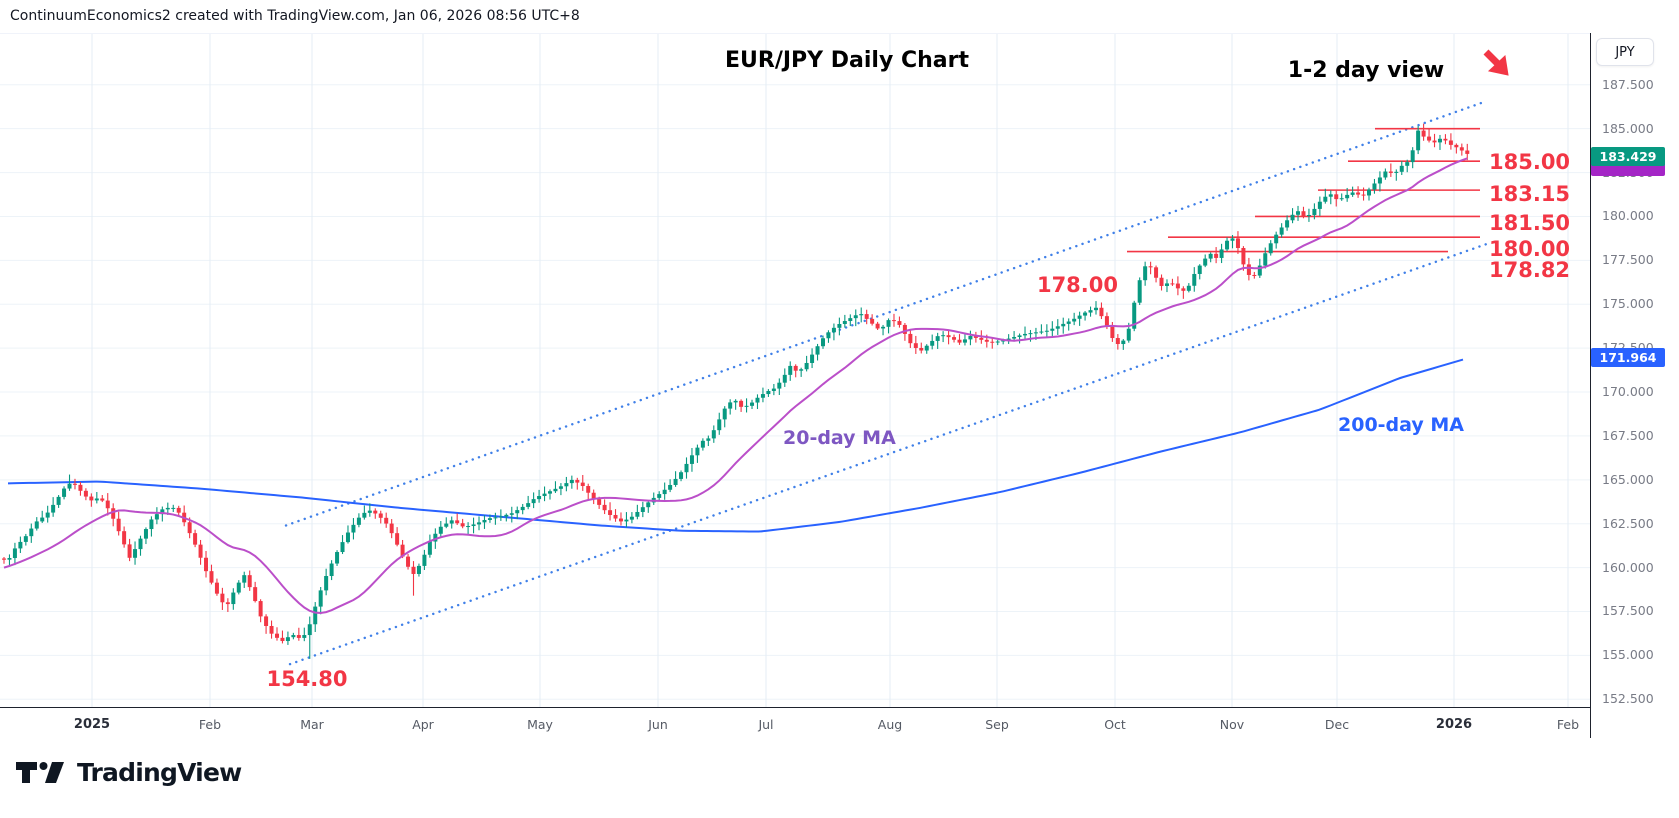 Image resolution: width=1679 pixels, height=818 pixels. I want to click on tradingview-logo: TradingView, so click(129, 772).